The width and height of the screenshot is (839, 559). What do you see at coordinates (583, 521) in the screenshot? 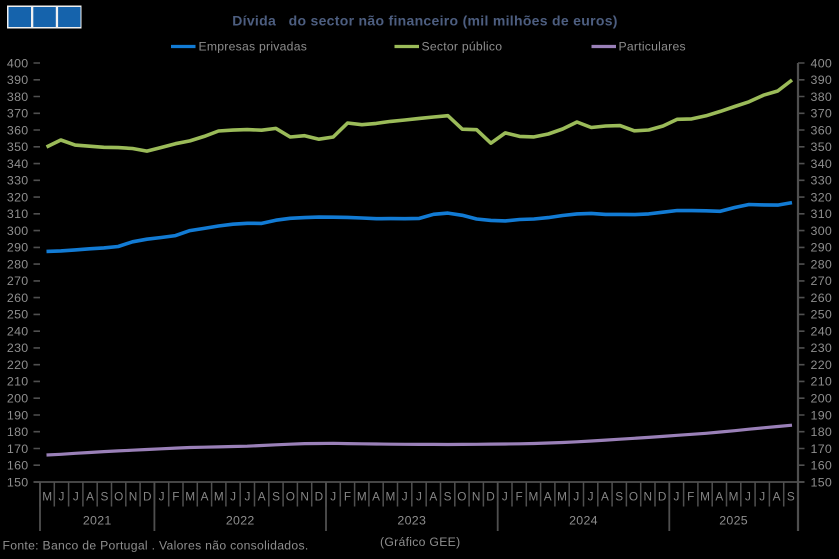
I see `svg-text: 2024` at bounding box center [583, 521].